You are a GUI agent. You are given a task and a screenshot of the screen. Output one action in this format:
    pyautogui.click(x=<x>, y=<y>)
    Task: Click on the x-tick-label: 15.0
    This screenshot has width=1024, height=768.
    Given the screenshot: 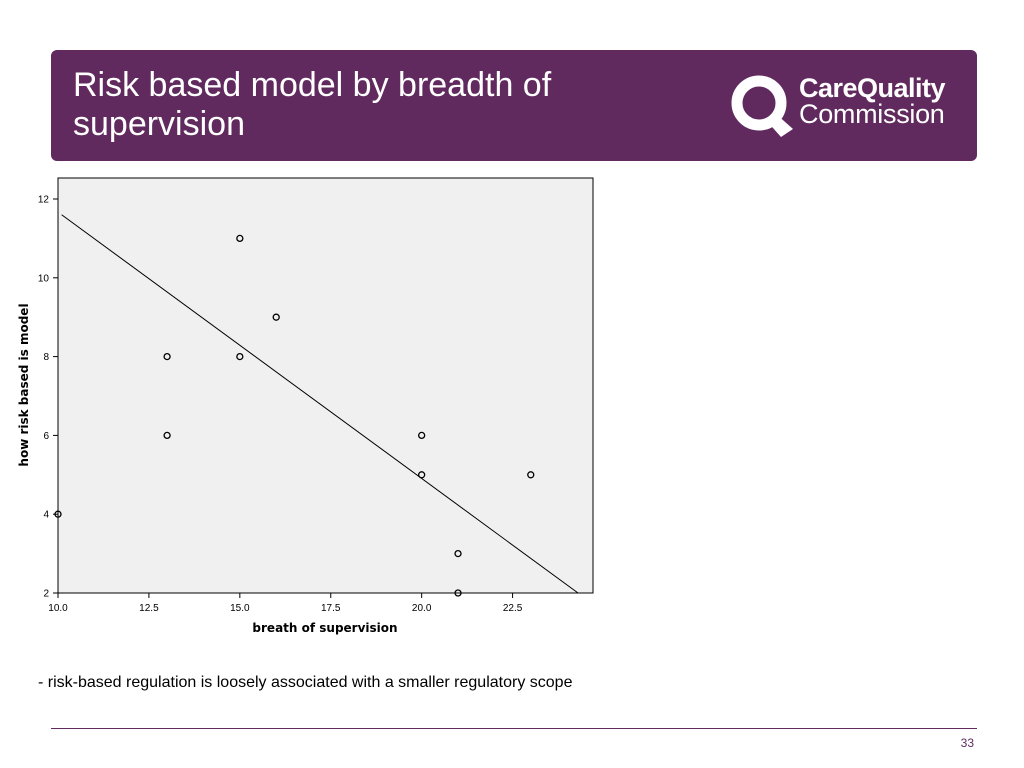 What is the action you would take?
    pyautogui.click(x=240, y=608)
    